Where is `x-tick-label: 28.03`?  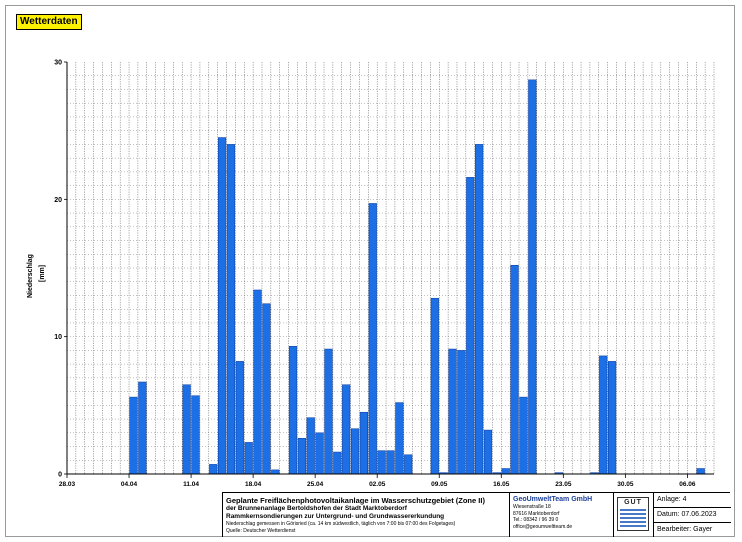 x-tick-label: 28.03 is located at coordinates (67, 484).